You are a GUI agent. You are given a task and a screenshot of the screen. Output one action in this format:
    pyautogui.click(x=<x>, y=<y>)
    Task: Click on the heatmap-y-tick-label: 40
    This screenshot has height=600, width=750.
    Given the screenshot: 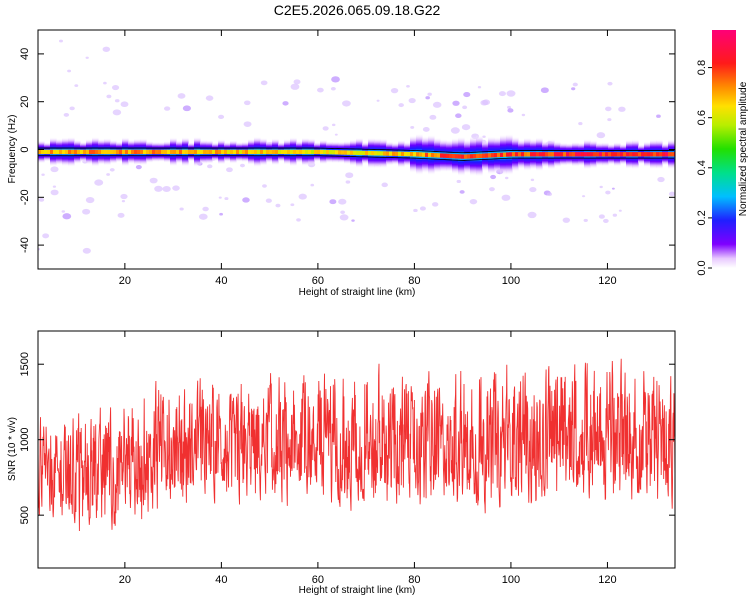 What is the action you would take?
    pyautogui.click(x=25, y=54)
    